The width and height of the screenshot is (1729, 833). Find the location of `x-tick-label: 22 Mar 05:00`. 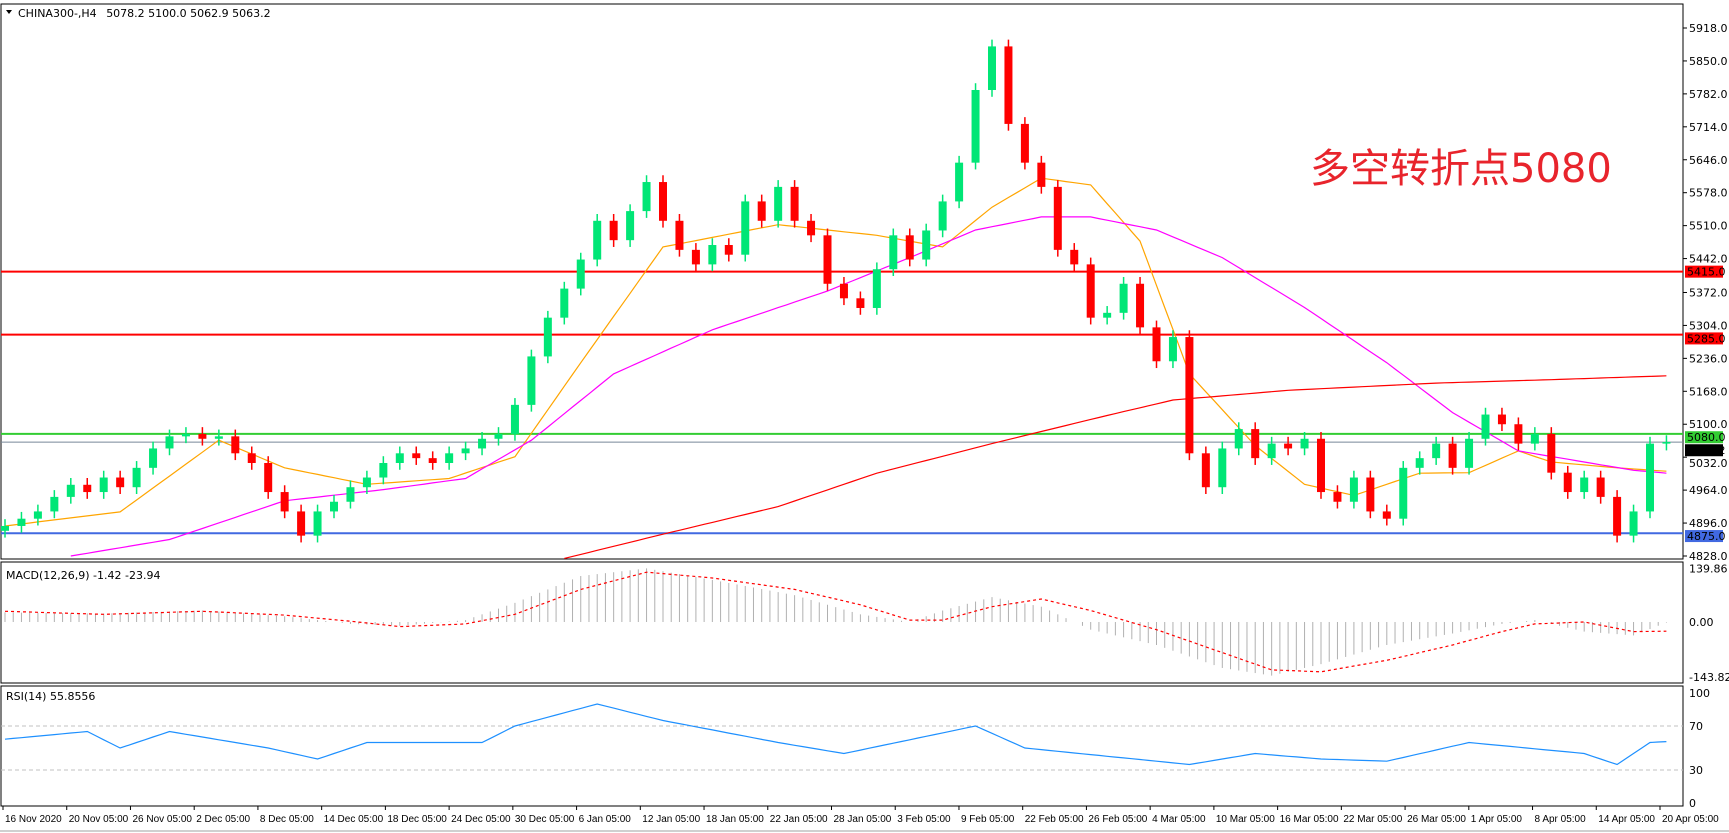

x-tick-label: 22 Mar 05:00 is located at coordinates (1372, 819).